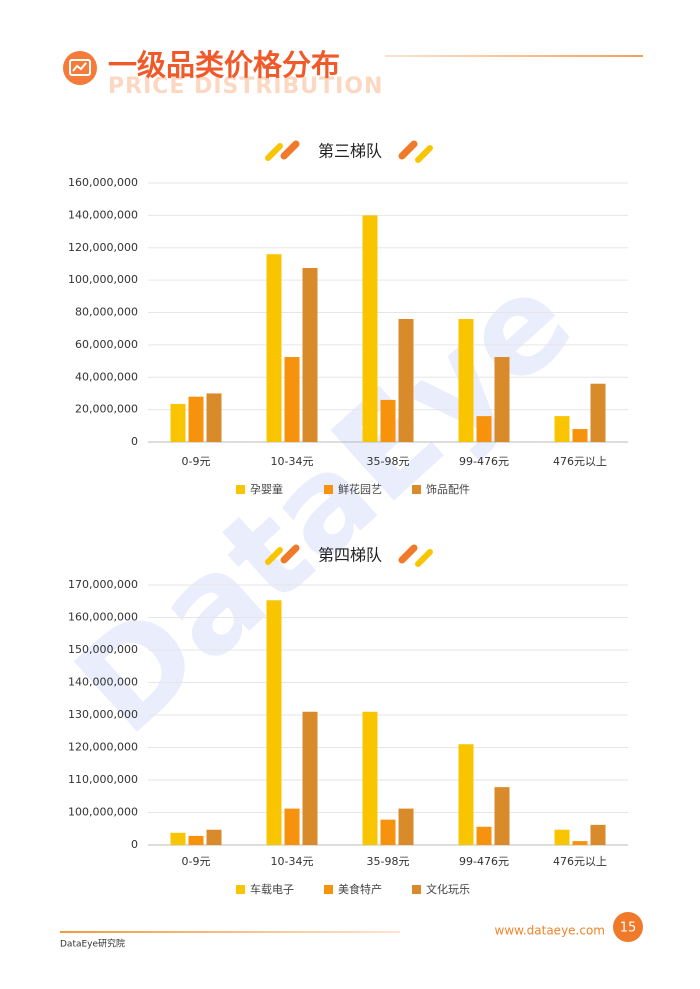 This screenshot has width=700, height=989. I want to click on header-title: 一级品类价格分布, so click(224, 65).